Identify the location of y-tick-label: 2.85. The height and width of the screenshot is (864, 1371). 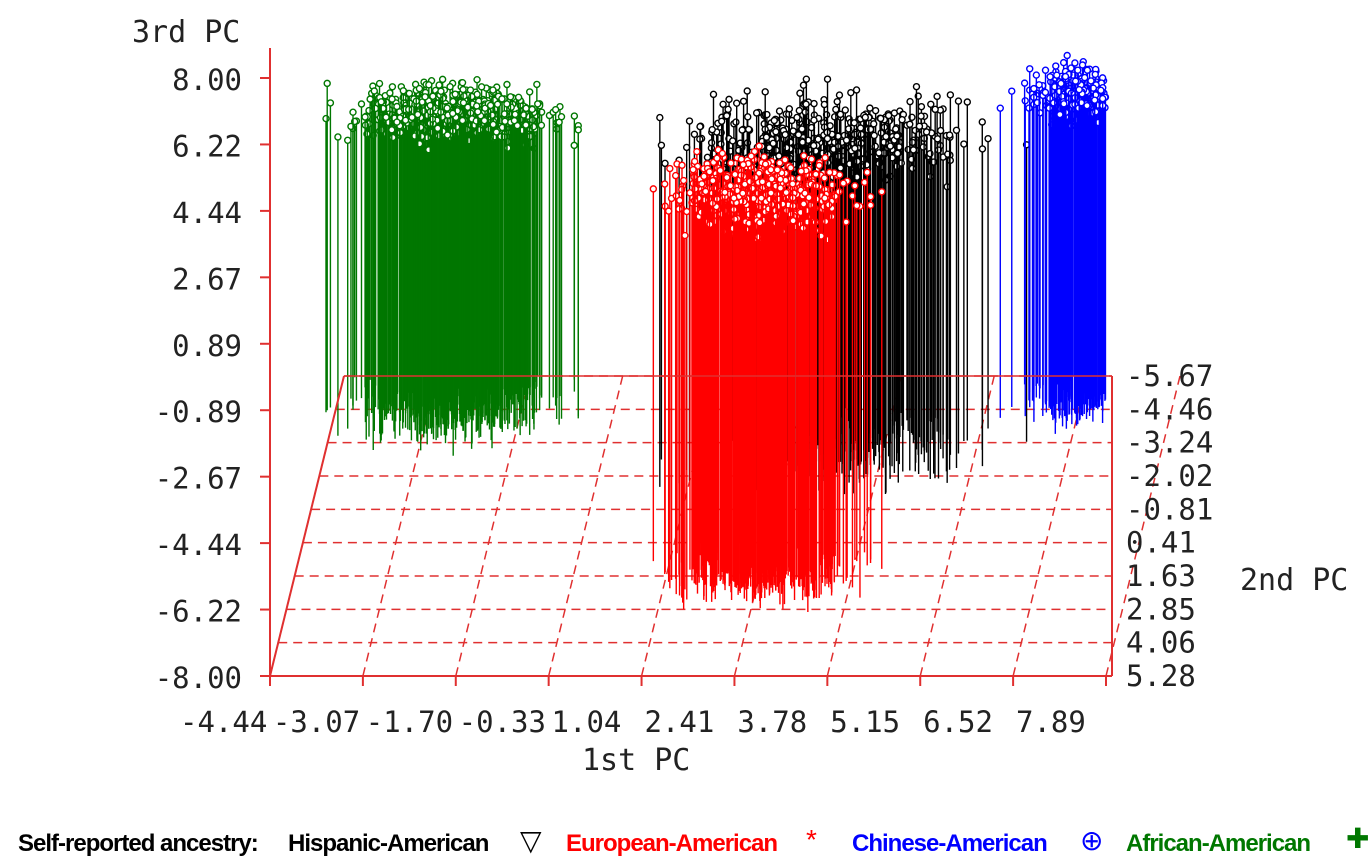
(1161, 609).